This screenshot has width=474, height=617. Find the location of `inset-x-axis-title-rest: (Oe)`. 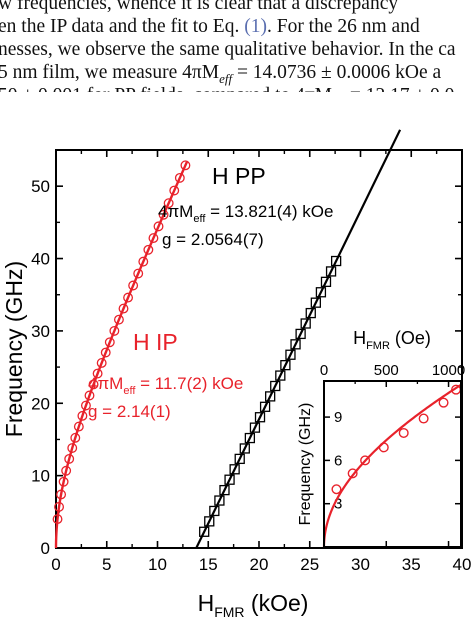

inset-x-axis-title-rest: (Oe) is located at coordinates (410, 338).